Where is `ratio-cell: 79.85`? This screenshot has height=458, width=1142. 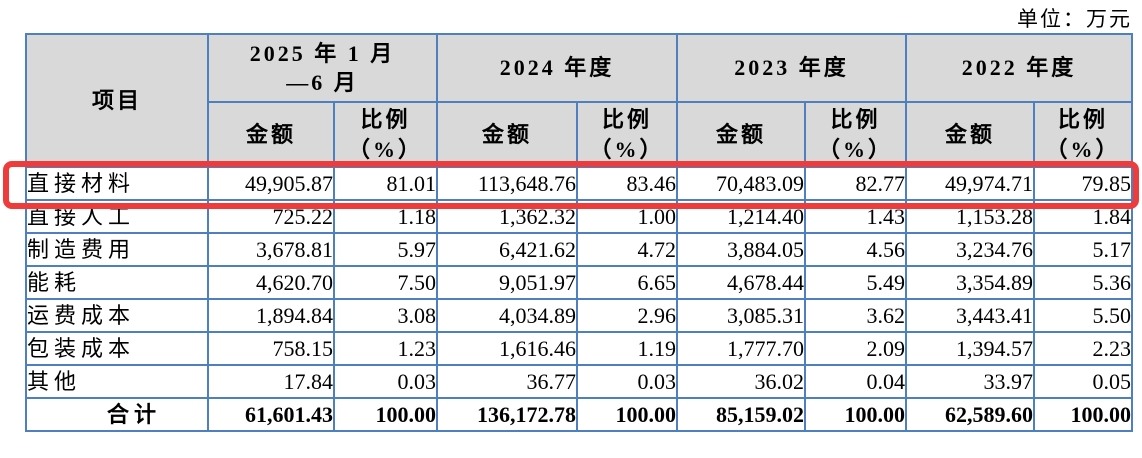
ratio-cell: 79.85 is located at coordinates (1083, 183).